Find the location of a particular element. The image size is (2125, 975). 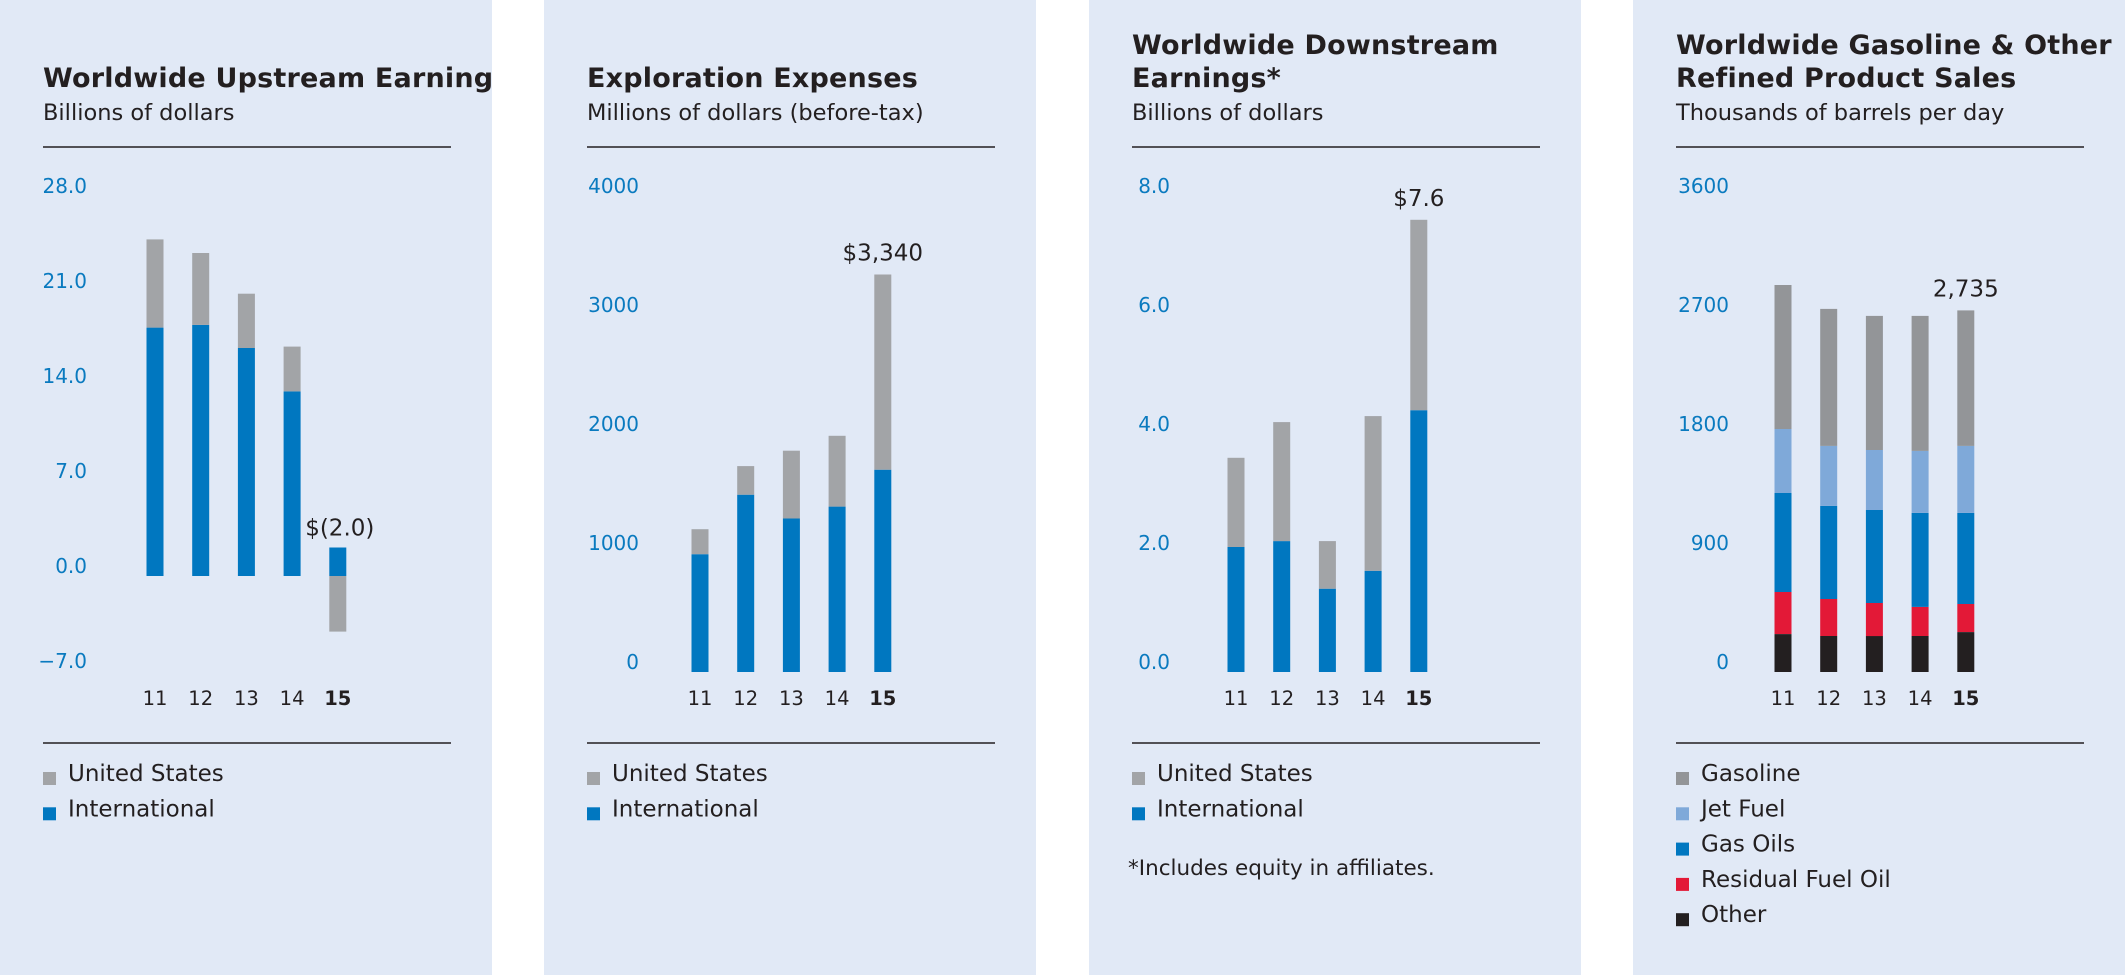

legend-swatch-jet-fuel is located at coordinates (1682, 814).